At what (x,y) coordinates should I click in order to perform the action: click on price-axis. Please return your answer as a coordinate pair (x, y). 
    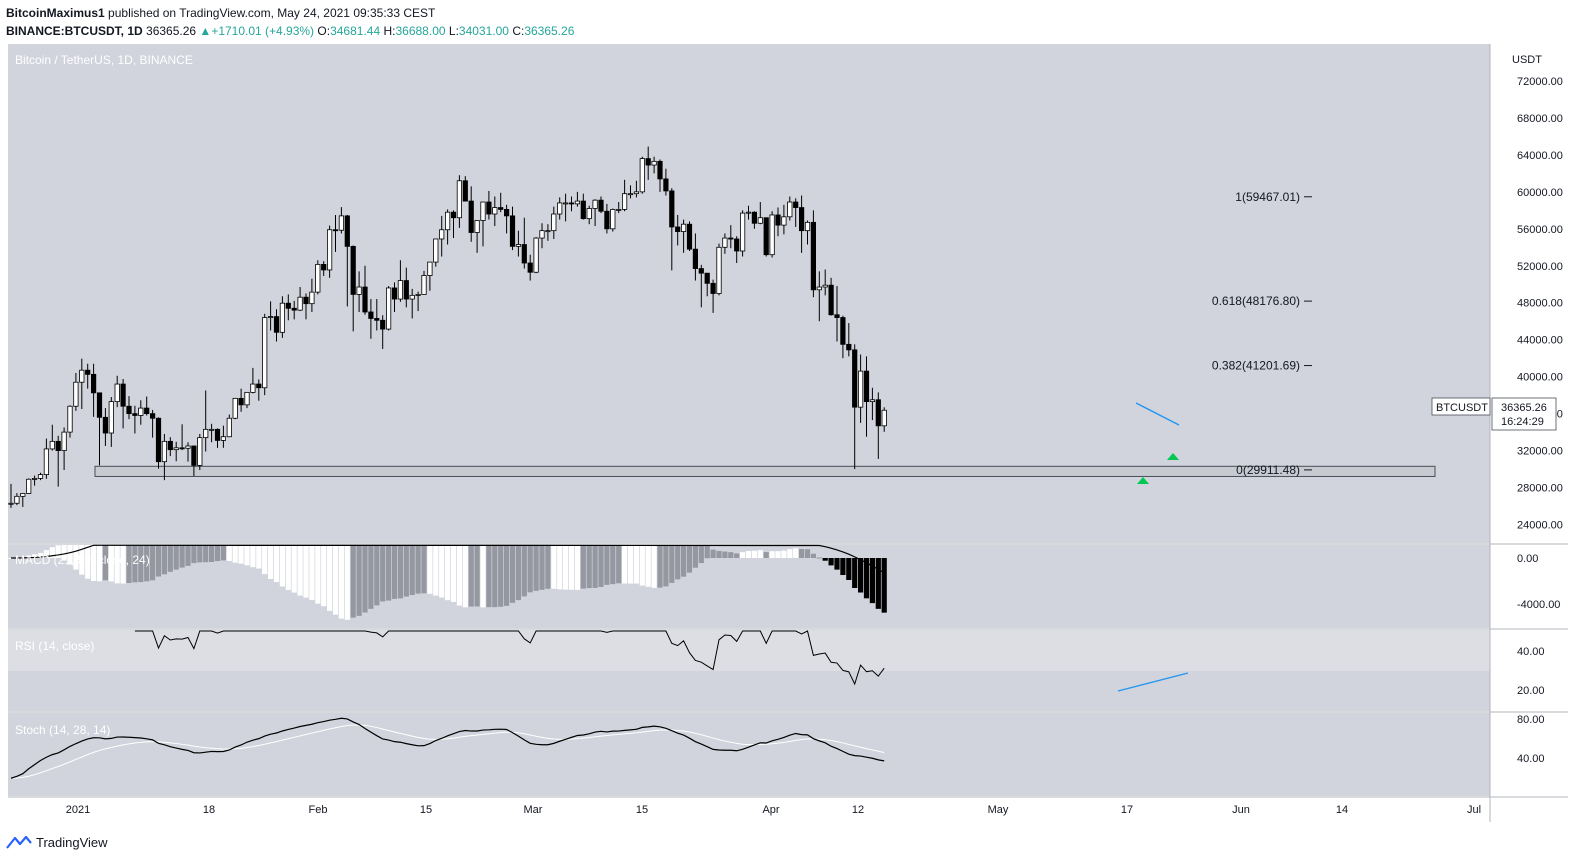
    Looking at the image, I should click on (1529, 433).